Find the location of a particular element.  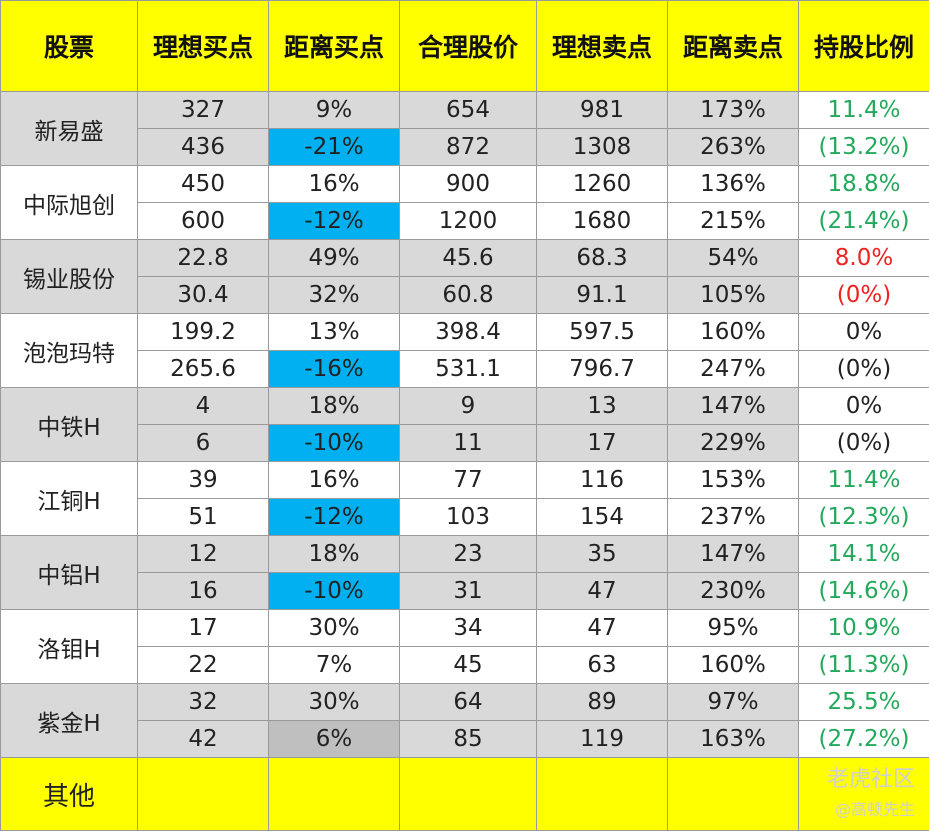

cell-holding-ratio: (27.2%) is located at coordinates (863, 739).